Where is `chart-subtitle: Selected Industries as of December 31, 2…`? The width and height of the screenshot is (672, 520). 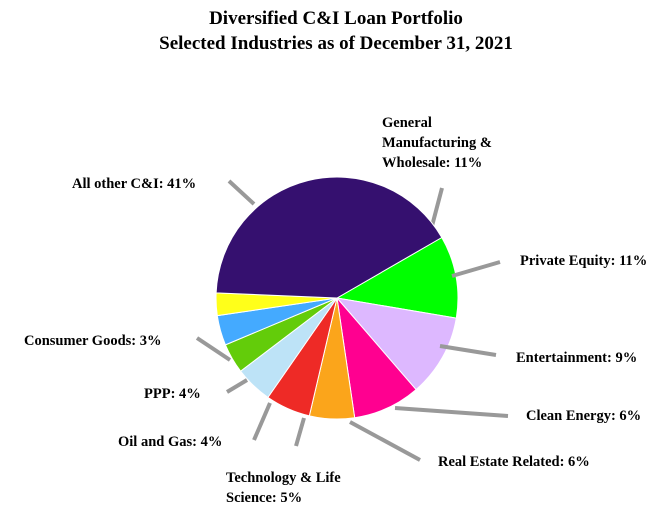 chart-subtitle: Selected Industries as of December 31, 2… is located at coordinates (336, 43).